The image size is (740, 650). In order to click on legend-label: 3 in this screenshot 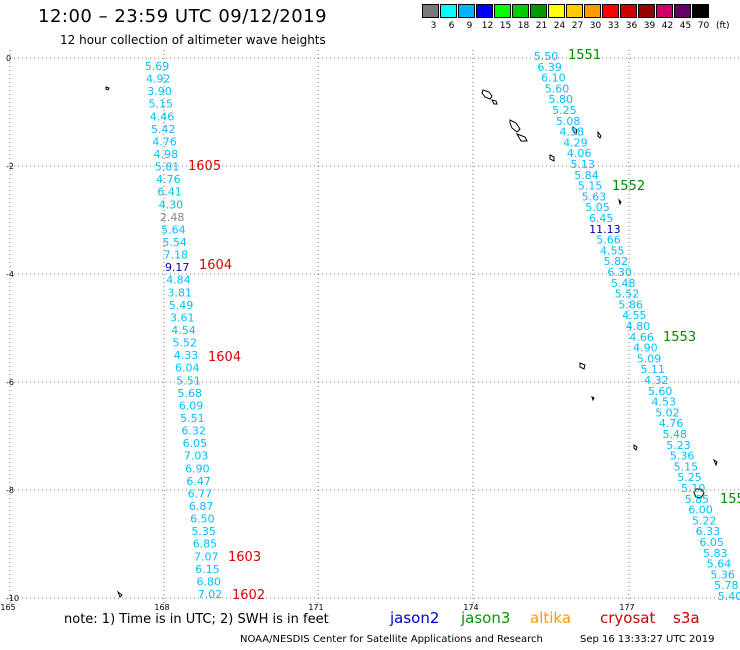, I will do `click(433, 26)`.